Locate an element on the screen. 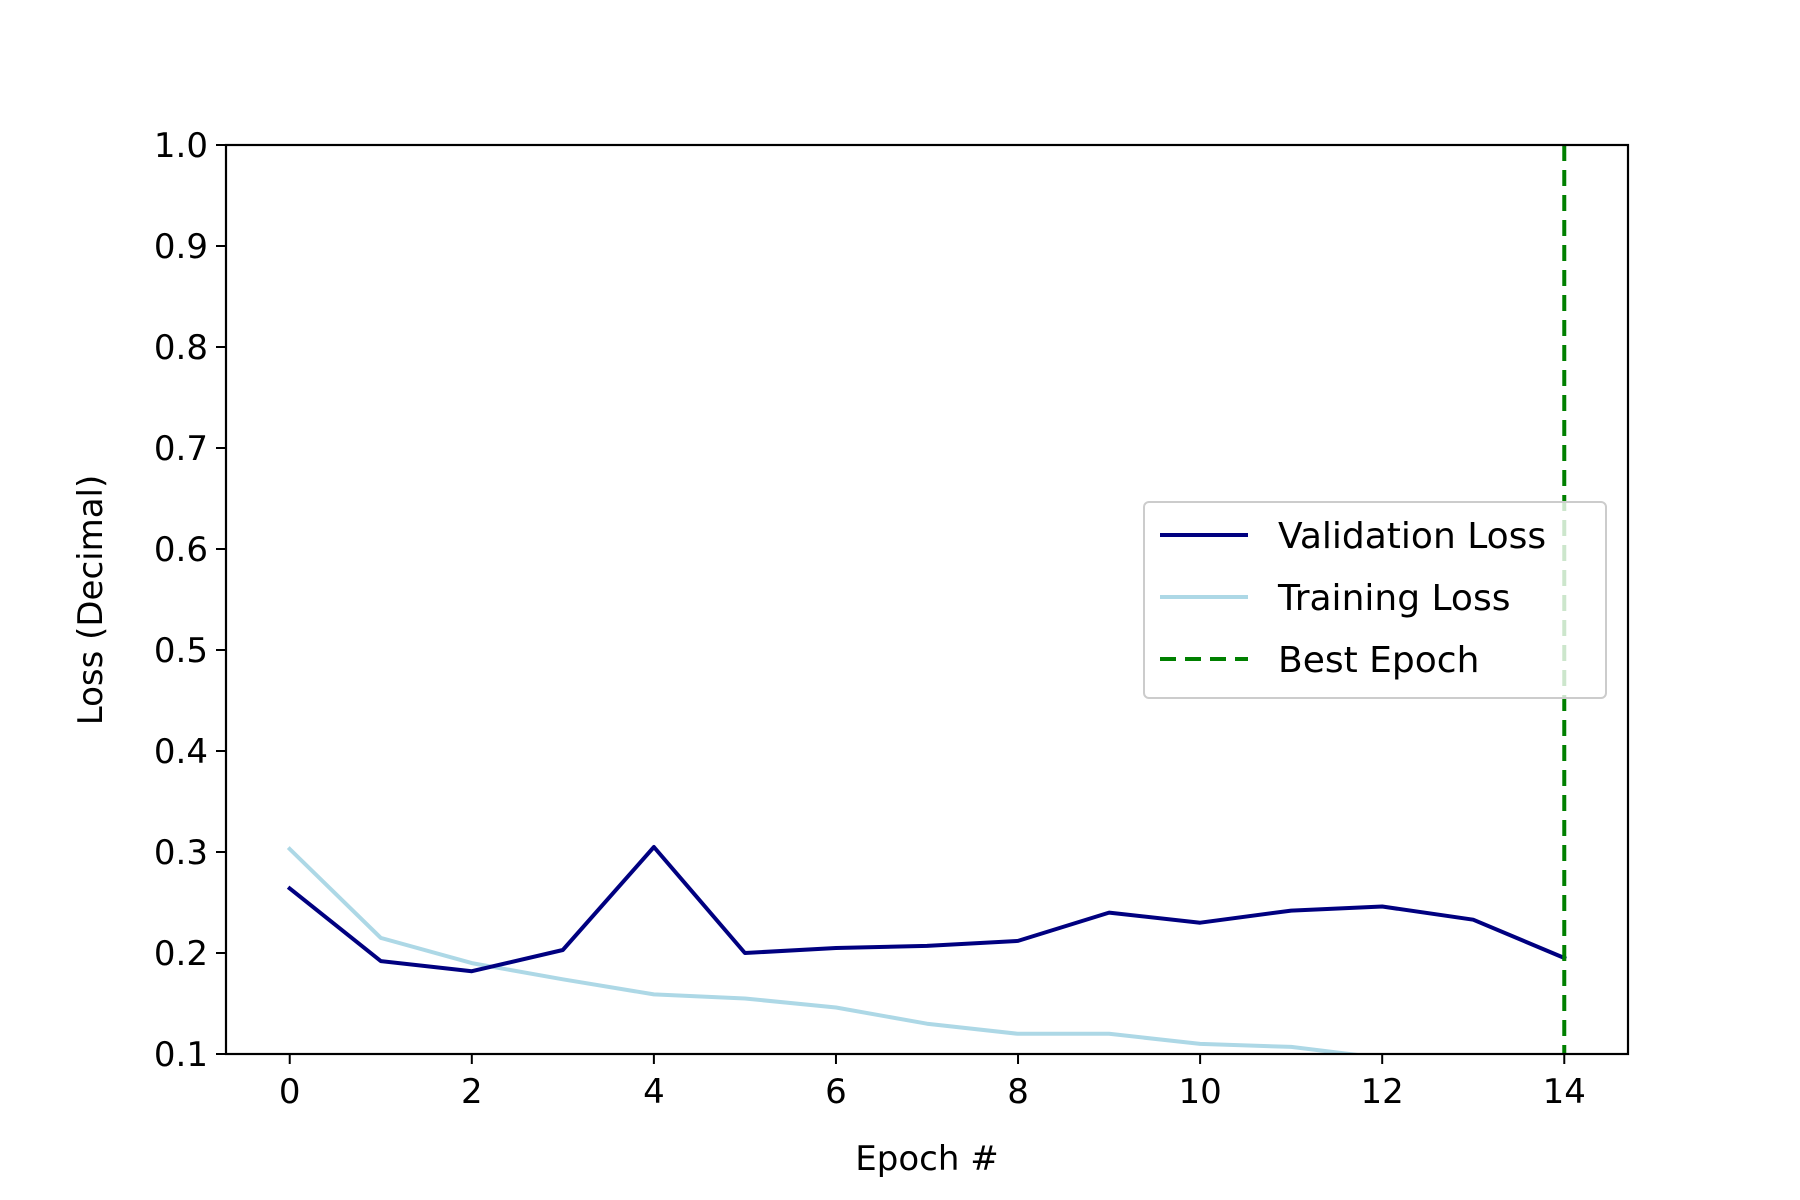  legend-label: Validation Loss is located at coordinates (1412, 536).